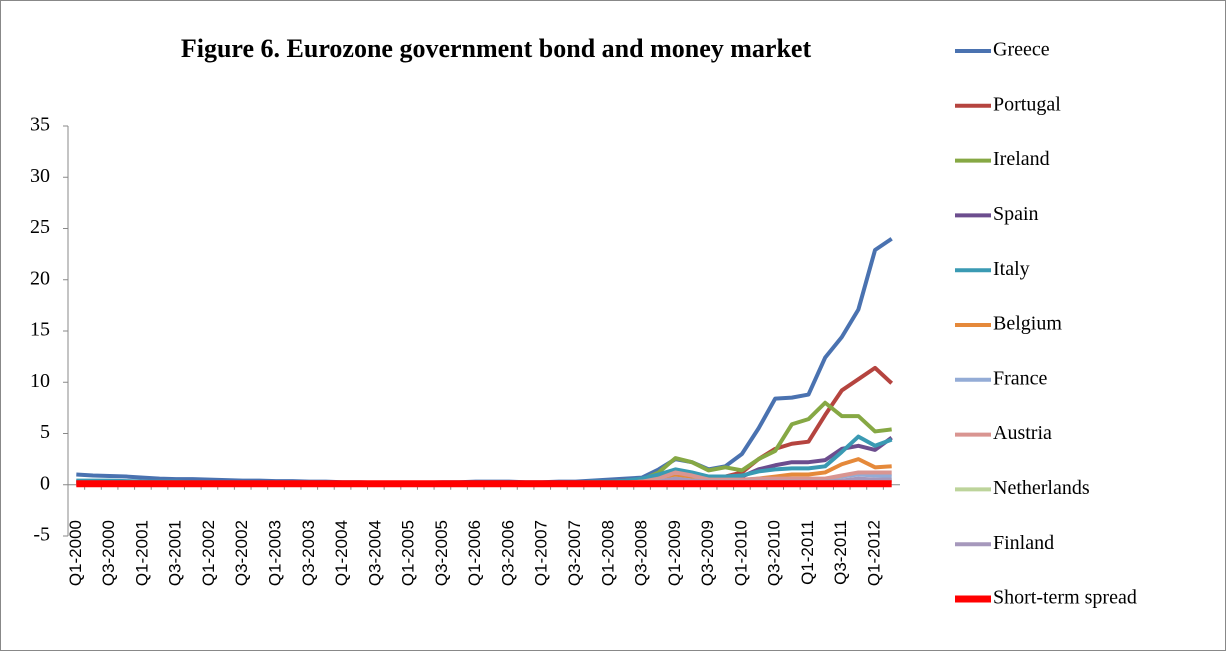  What do you see at coordinates (308, 553) in the screenshot?
I see `x-tick-label: Q3-2003` at bounding box center [308, 553].